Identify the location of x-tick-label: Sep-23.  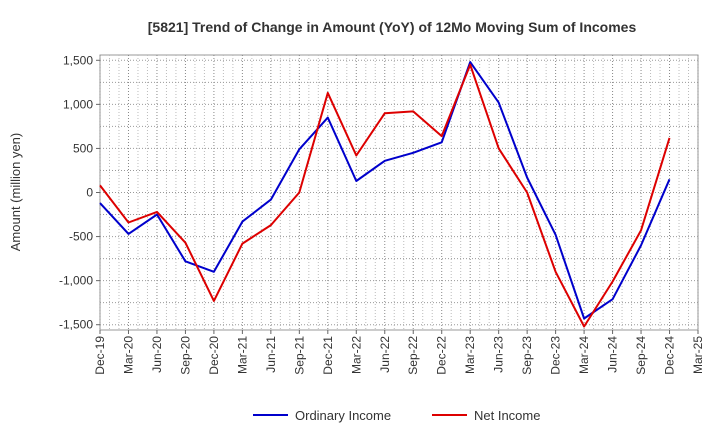
(527, 355).